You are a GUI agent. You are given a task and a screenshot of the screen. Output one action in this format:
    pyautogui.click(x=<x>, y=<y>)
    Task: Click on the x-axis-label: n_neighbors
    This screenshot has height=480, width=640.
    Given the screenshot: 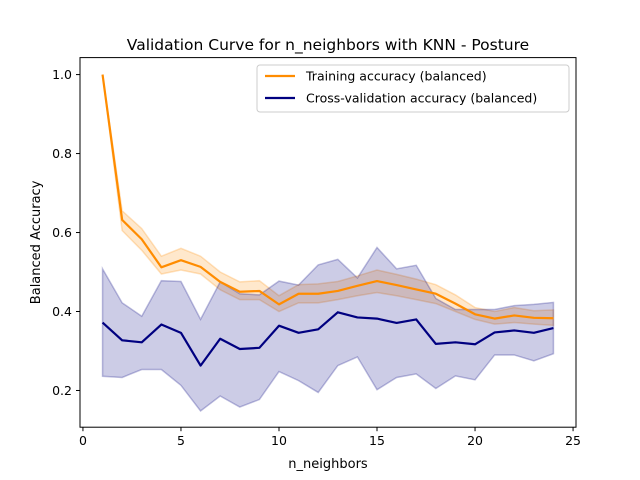 What is the action you would take?
    pyautogui.click(x=328, y=464)
    